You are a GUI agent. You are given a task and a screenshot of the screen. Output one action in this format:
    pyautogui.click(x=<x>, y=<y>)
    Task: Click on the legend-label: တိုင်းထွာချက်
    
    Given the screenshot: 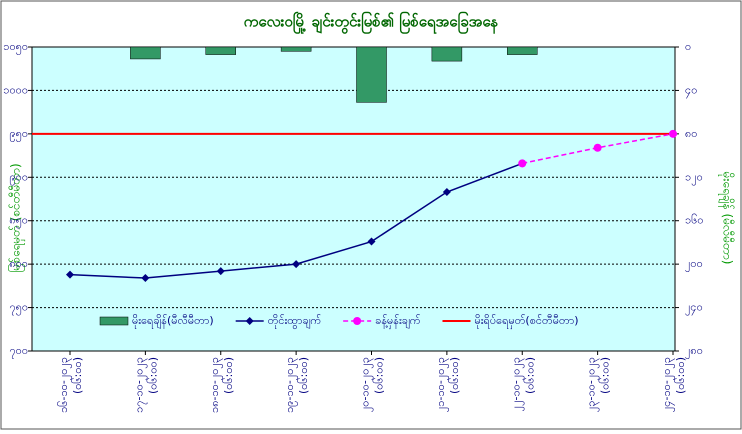 What is the action you would take?
    pyautogui.click(x=295, y=321)
    